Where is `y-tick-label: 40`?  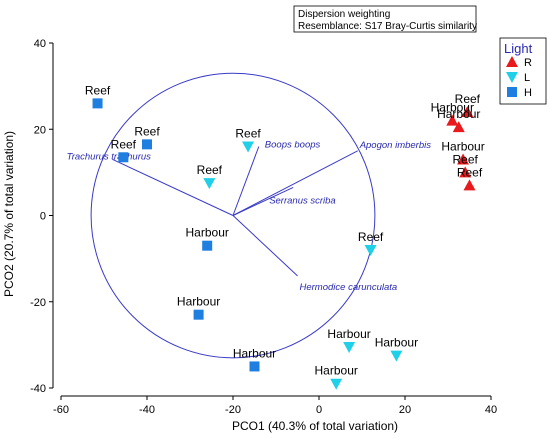 y-tick-label: 40 is located at coordinates (40, 44).